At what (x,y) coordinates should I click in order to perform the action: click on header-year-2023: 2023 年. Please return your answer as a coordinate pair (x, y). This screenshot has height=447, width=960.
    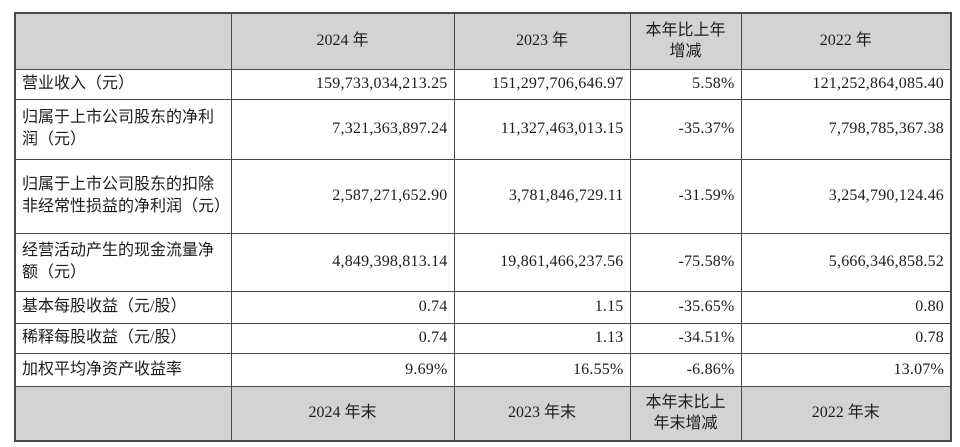
    Looking at the image, I should click on (542, 41).